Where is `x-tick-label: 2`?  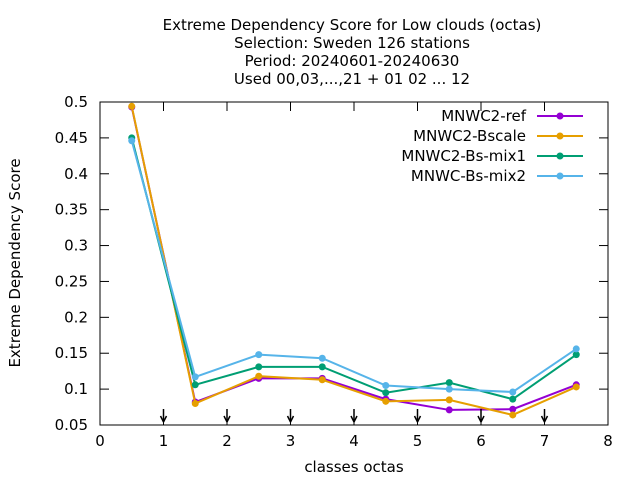 x-tick-label: 2 is located at coordinates (227, 441).